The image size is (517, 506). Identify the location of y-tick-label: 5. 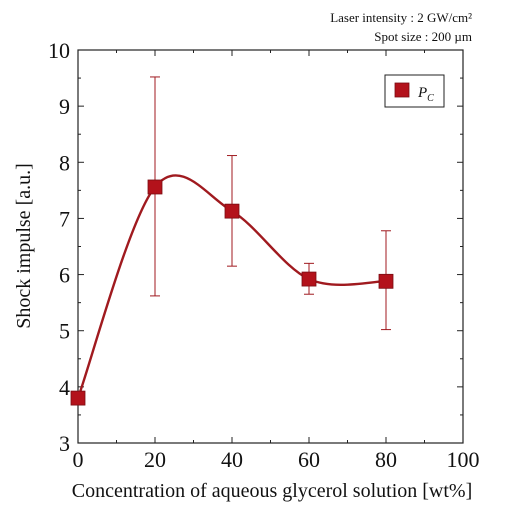
(64, 331).